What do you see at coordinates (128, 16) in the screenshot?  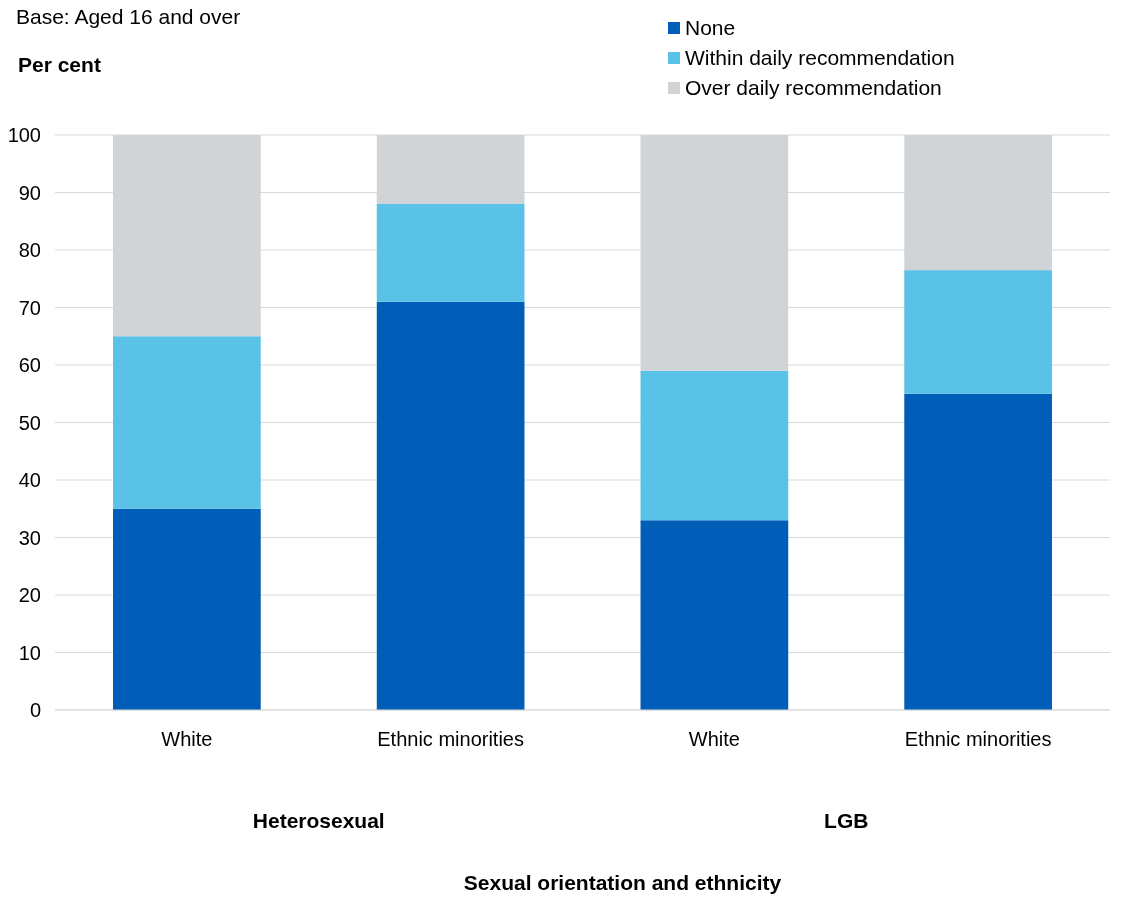 I see `chart-subtitle: Base: Aged 16 and over` at bounding box center [128, 16].